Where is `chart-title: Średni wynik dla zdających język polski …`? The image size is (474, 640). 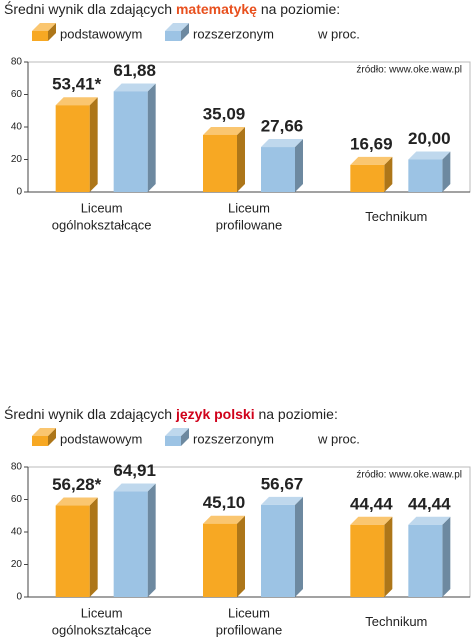 chart-title: Średni wynik dla zdających język polski … is located at coordinates (171, 413).